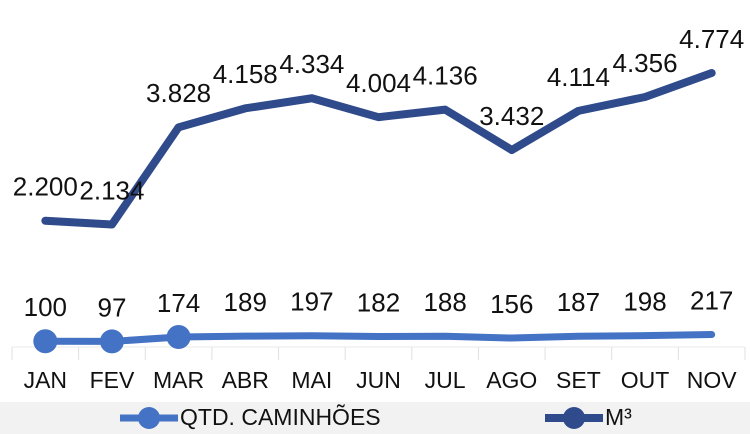 This screenshot has width=750, height=434. What do you see at coordinates (45, 187) in the screenshot?
I see `data-label: 2.200` at bounding box center [45, 187].